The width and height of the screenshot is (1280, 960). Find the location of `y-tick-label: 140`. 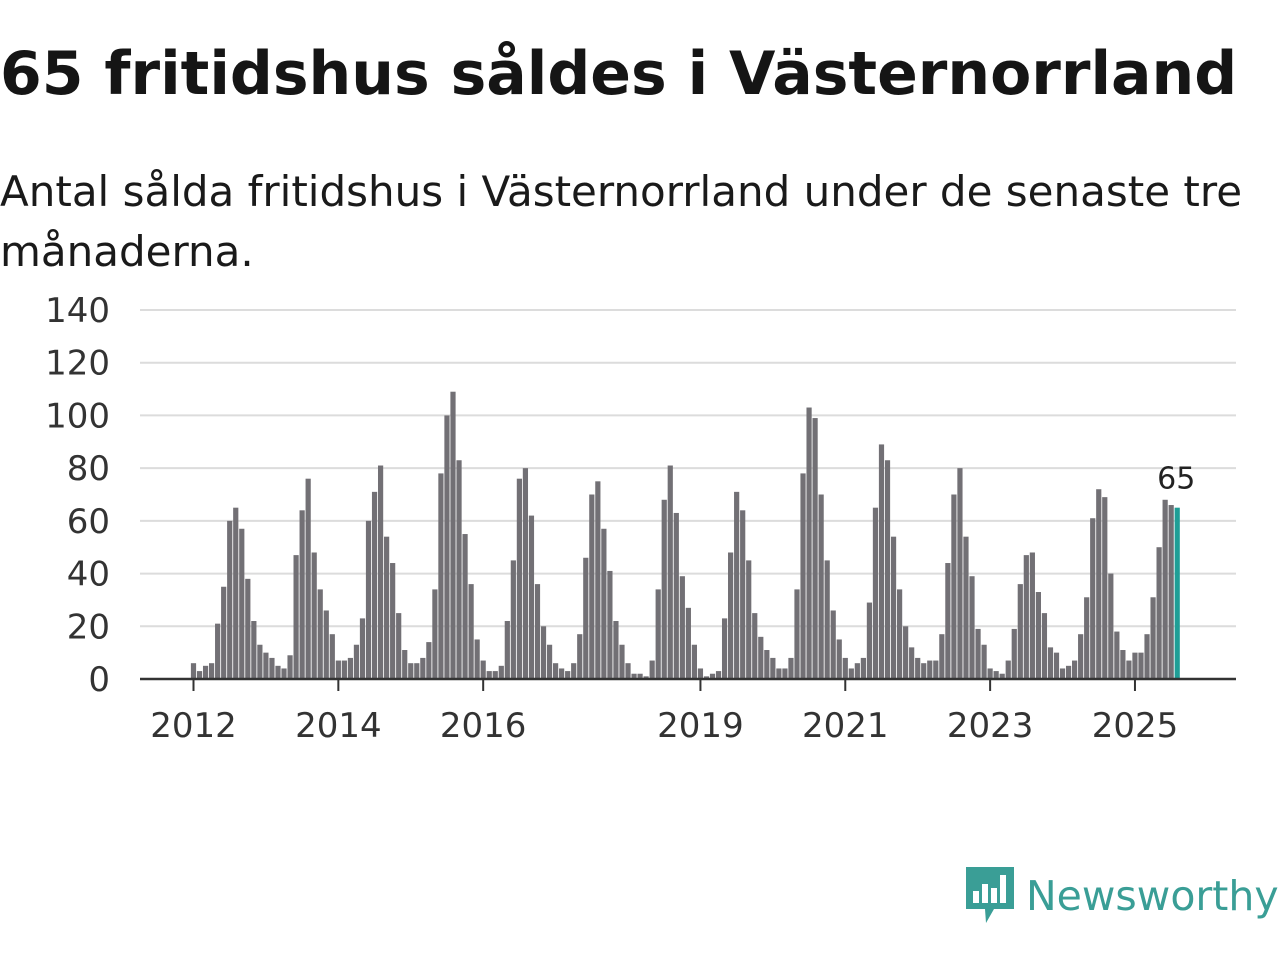

y-tick-label: 140 is located at coordinates (77, 311).